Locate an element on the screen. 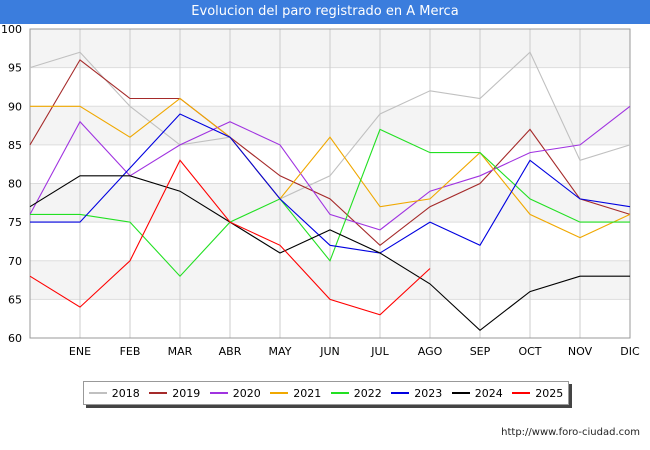  chart-legend: 2018 2019 2020 2021 2022 2023 2024 2025 is located at coordinates (326, 393).